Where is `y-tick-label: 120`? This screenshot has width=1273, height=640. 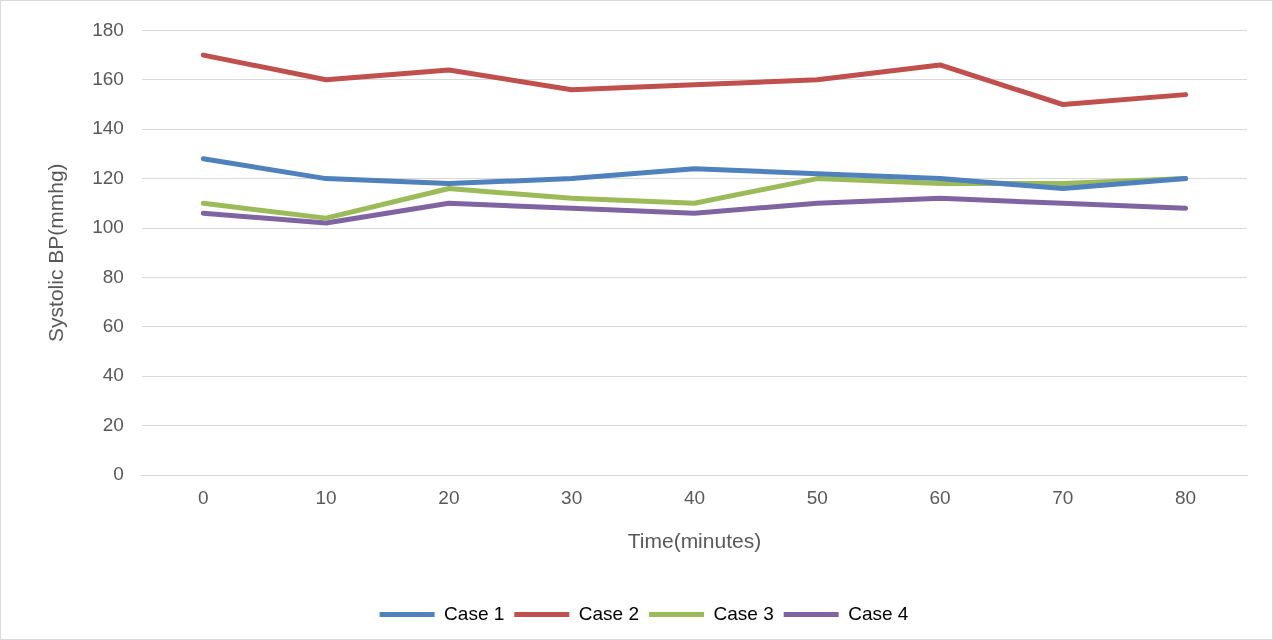 y-tick-label: 120 is located at coordinates (108, 177).